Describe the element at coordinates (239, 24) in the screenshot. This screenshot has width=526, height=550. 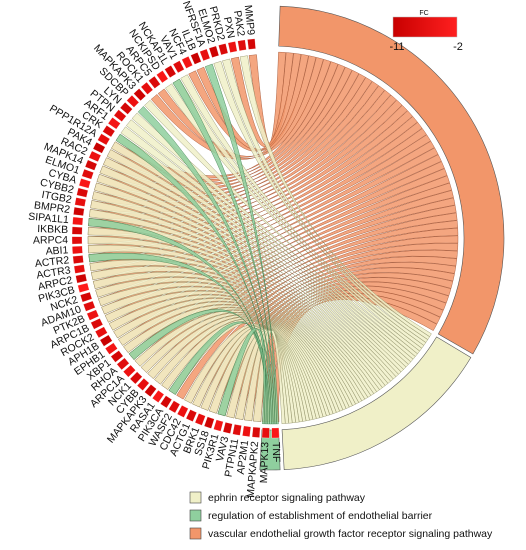
I see `gene-label-pak2-1: PAK2` at that location.